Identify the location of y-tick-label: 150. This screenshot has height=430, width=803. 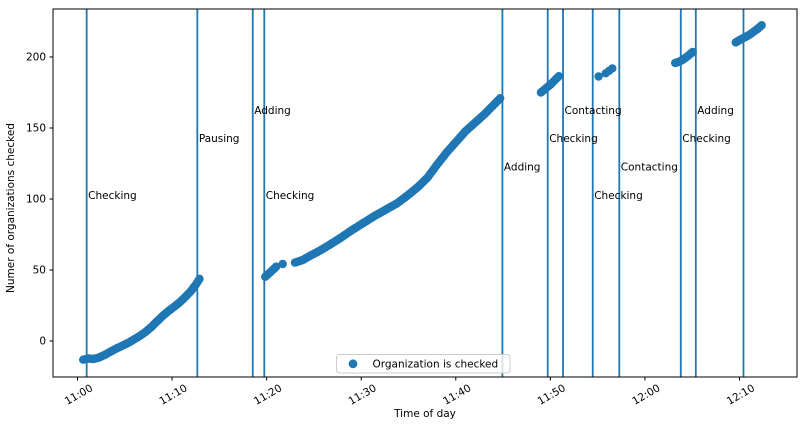
(36, 128).